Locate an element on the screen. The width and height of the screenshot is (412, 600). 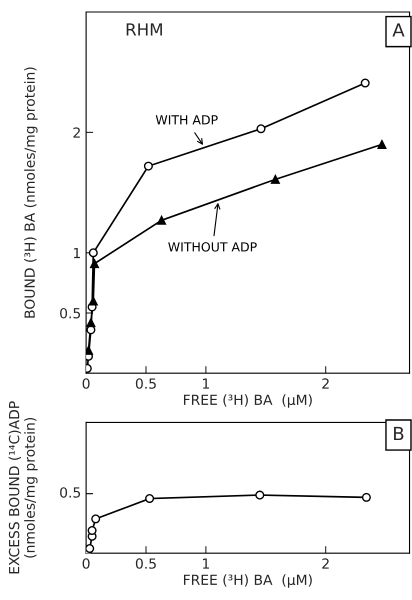
y-tick-label: 1 is located at coordinates (77, 253).